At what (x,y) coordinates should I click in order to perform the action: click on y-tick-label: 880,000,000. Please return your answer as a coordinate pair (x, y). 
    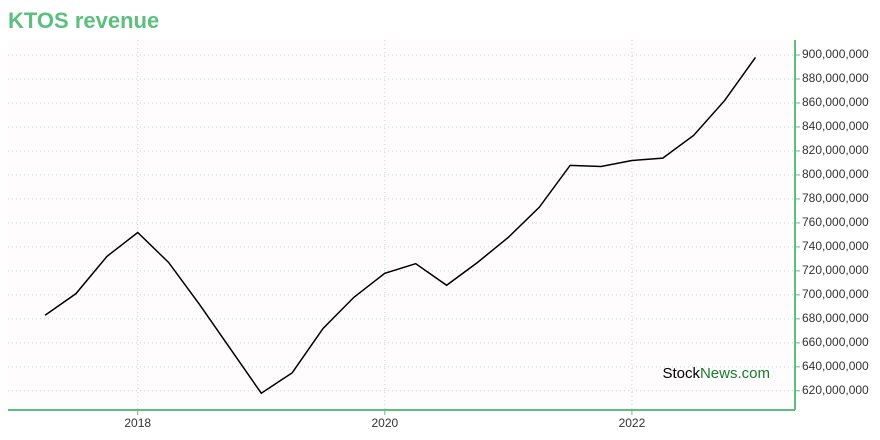
    Looking at the image, I should click on (835, 78).